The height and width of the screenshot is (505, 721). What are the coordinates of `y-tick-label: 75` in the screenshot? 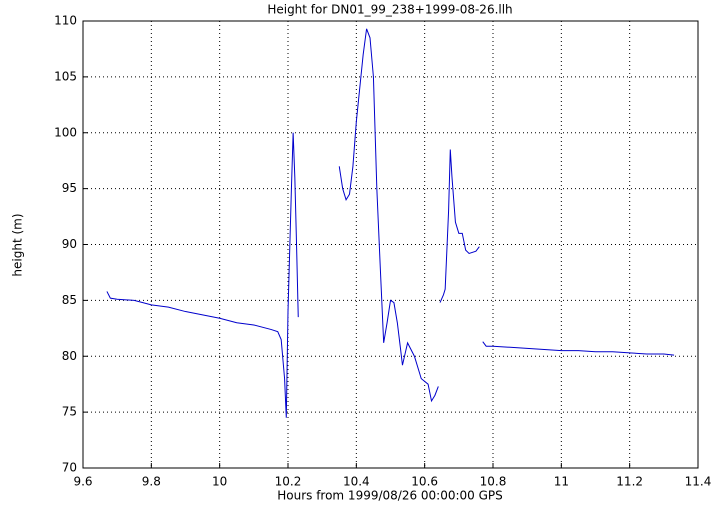 It's located at (69, 412).